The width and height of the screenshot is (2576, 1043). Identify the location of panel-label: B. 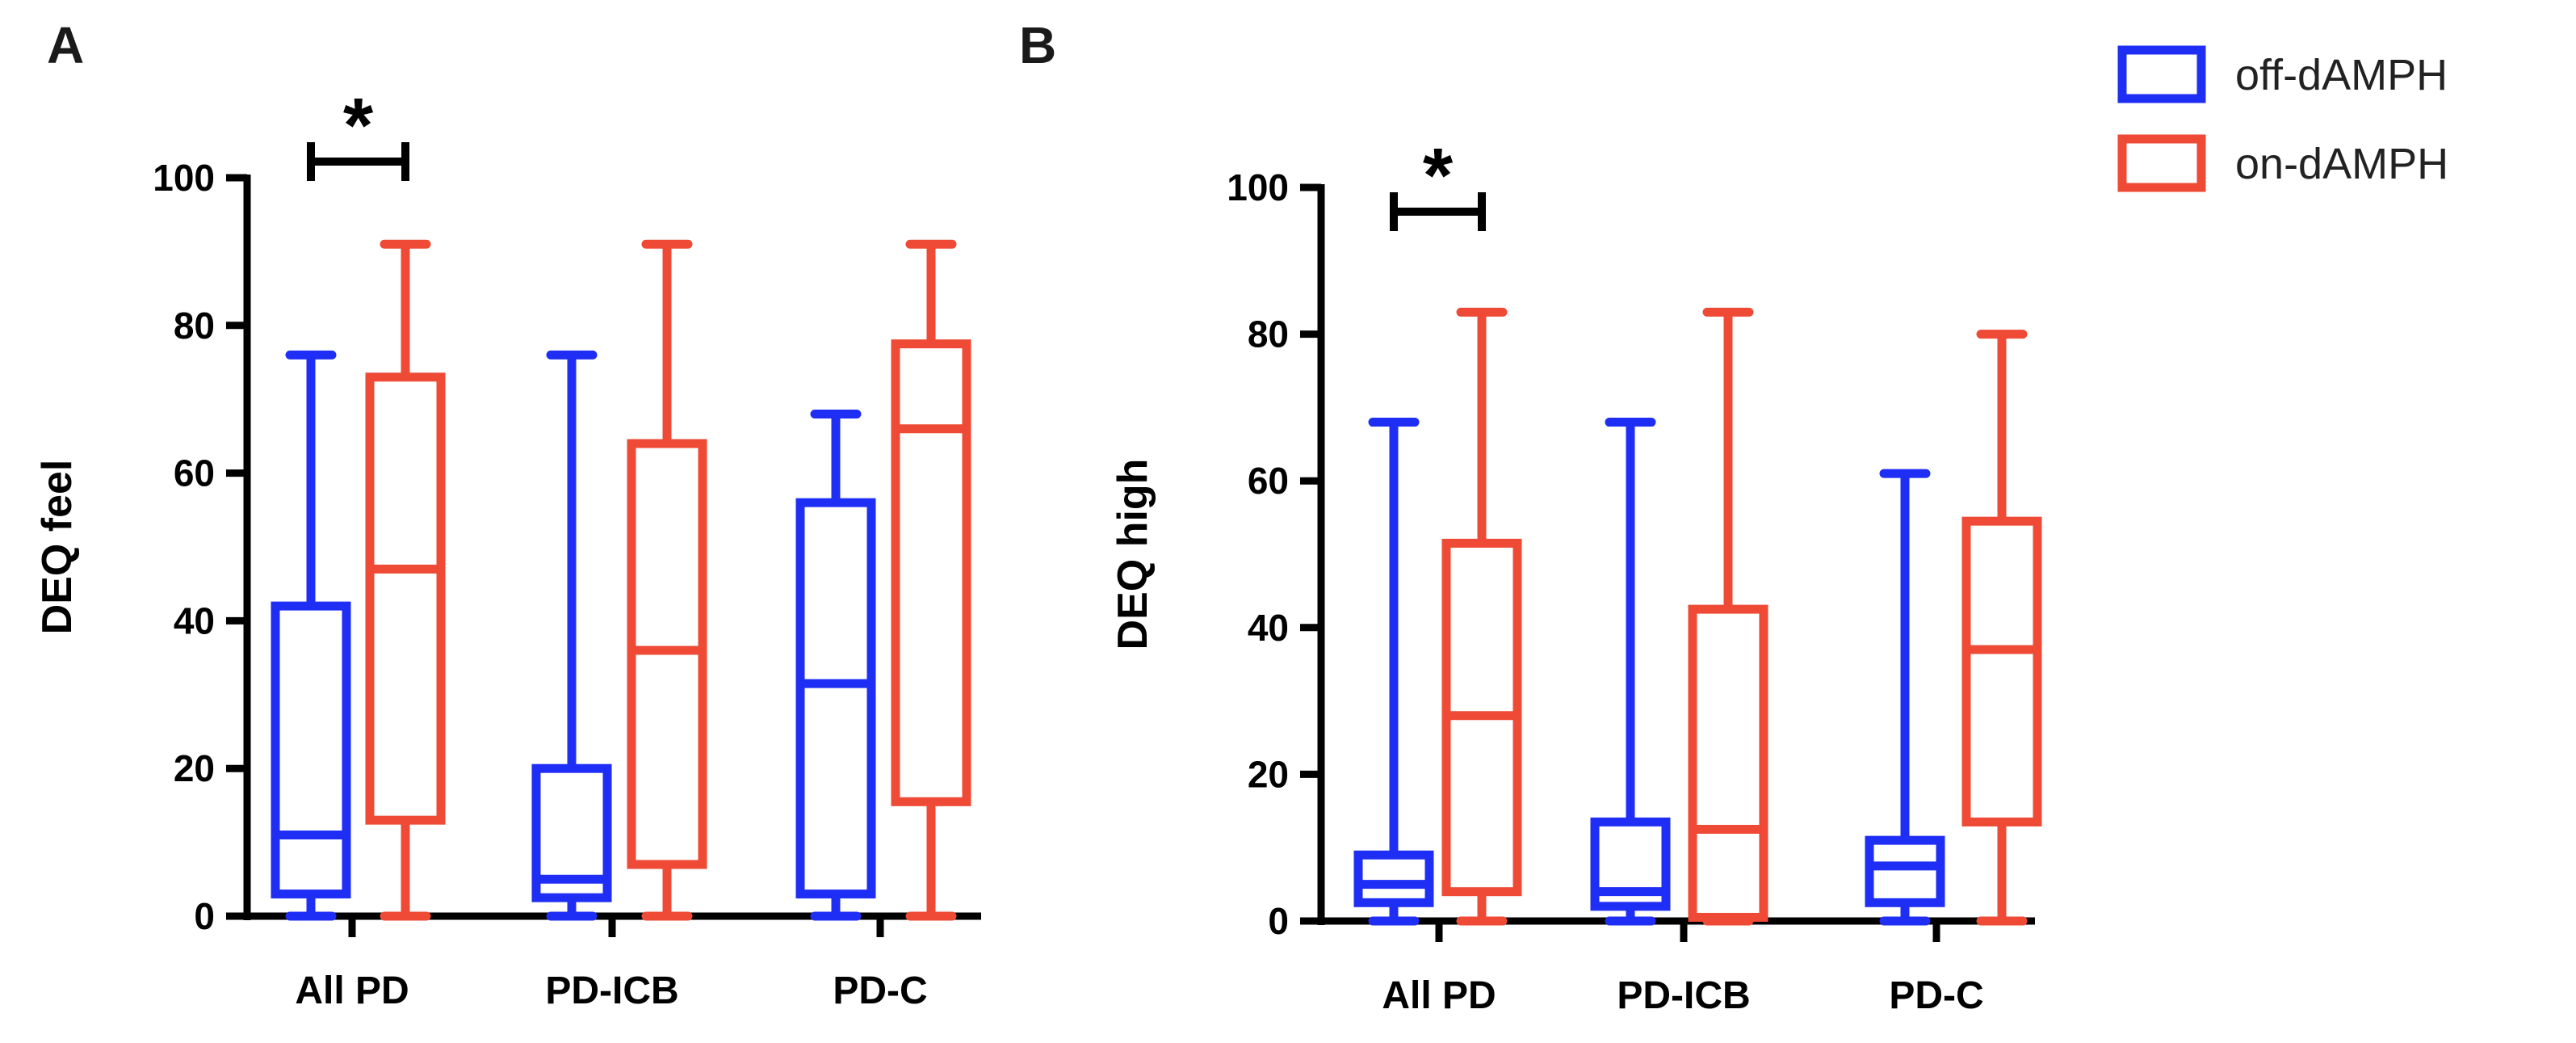
(1037, 45).